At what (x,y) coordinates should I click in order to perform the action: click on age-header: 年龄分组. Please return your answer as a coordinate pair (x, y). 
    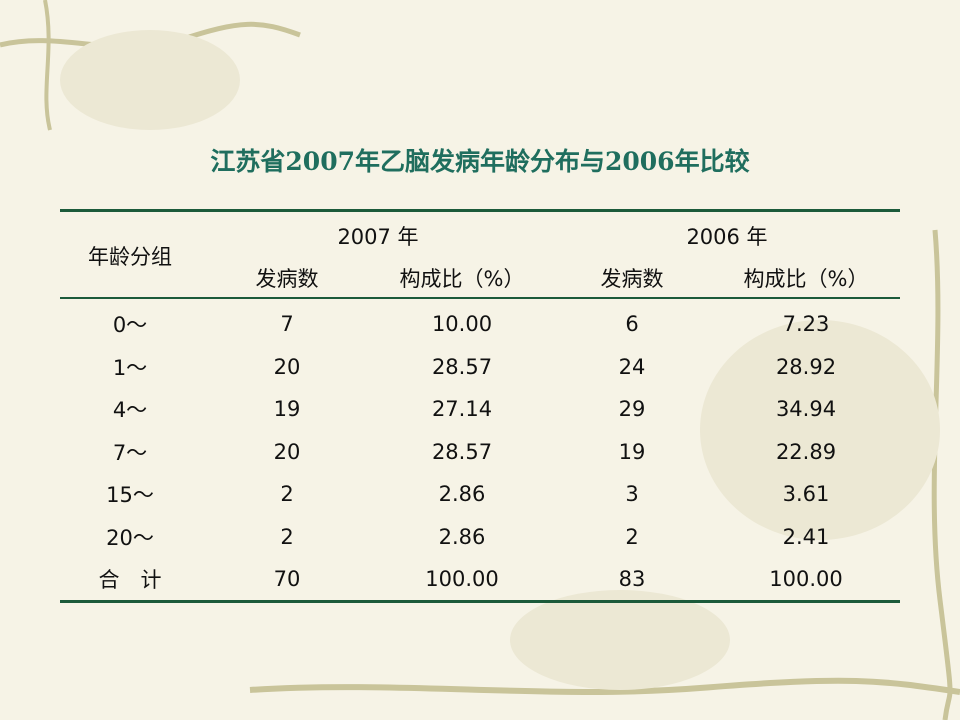
    Looking at the image, I should click on (130, 257).